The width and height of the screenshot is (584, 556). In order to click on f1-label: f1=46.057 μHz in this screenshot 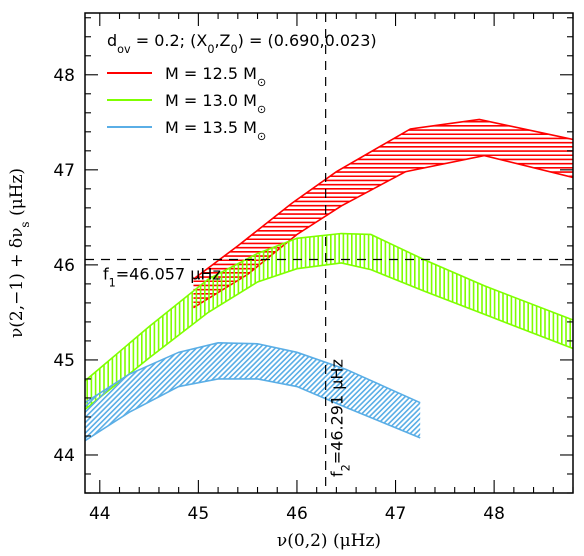, I will do `click(162, 276)`.